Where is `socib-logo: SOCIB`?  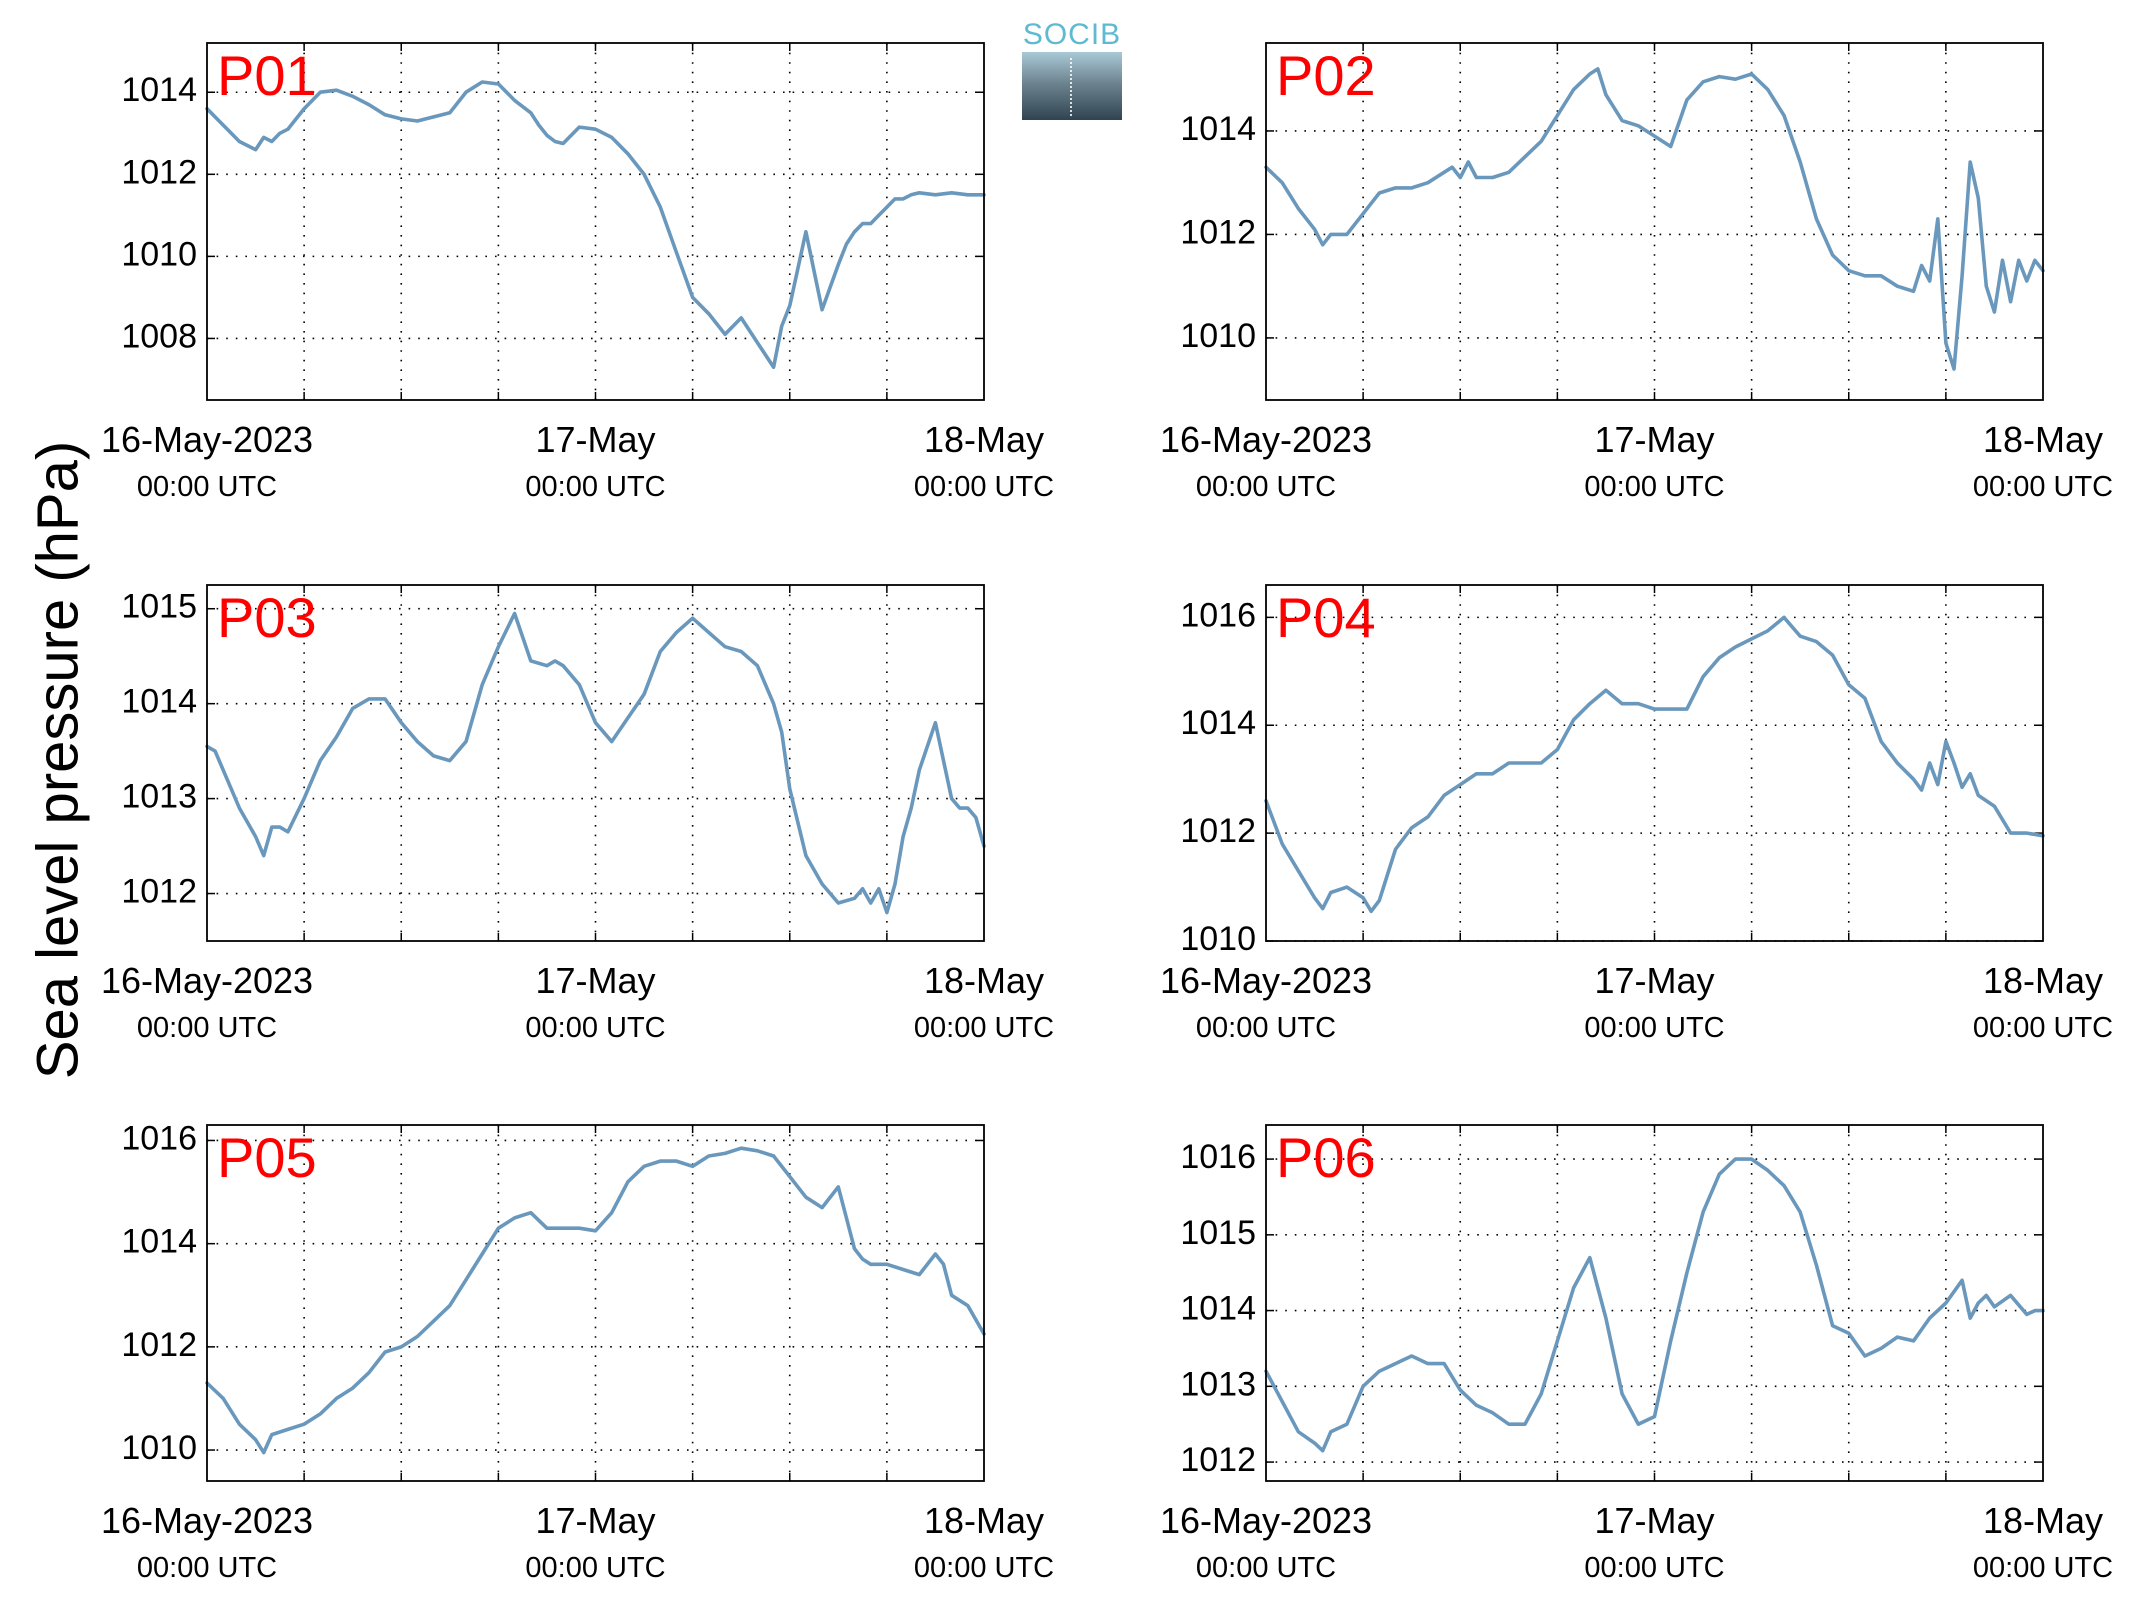
socib-logo: SOCIB is located at coordinates (1072, 69).